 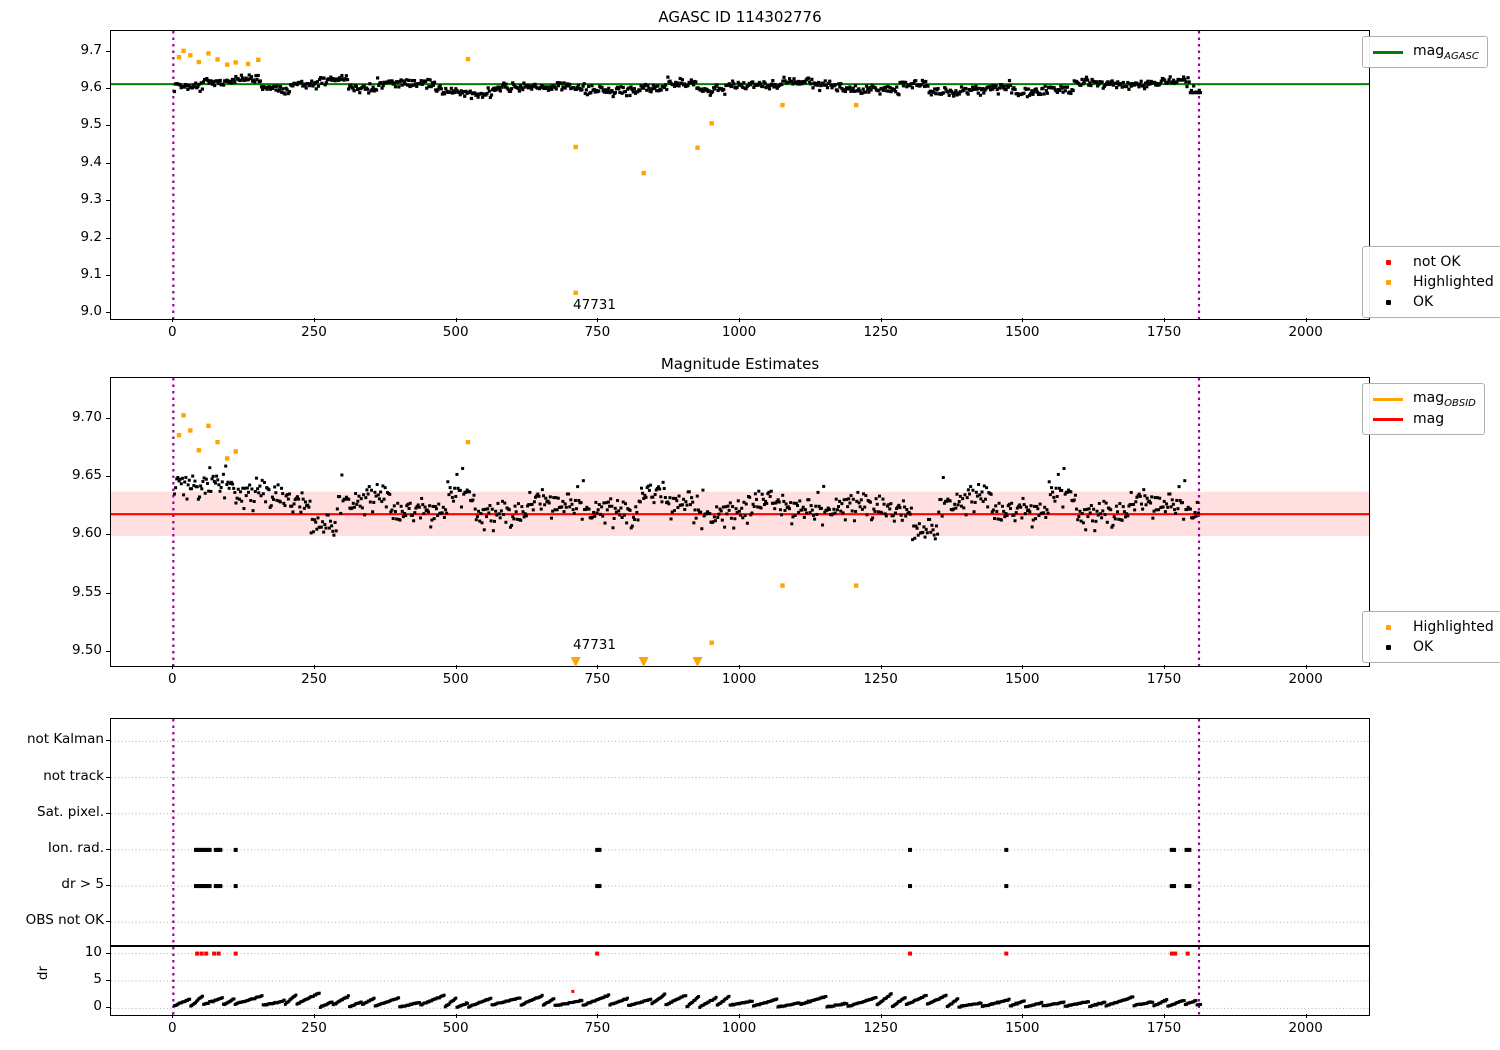 What do you see at coordinates (70, 811) in the screenshot?
I see `flag-row-label-sat-pixel-: Sat. pixel.` at bounding box center [70, 811].